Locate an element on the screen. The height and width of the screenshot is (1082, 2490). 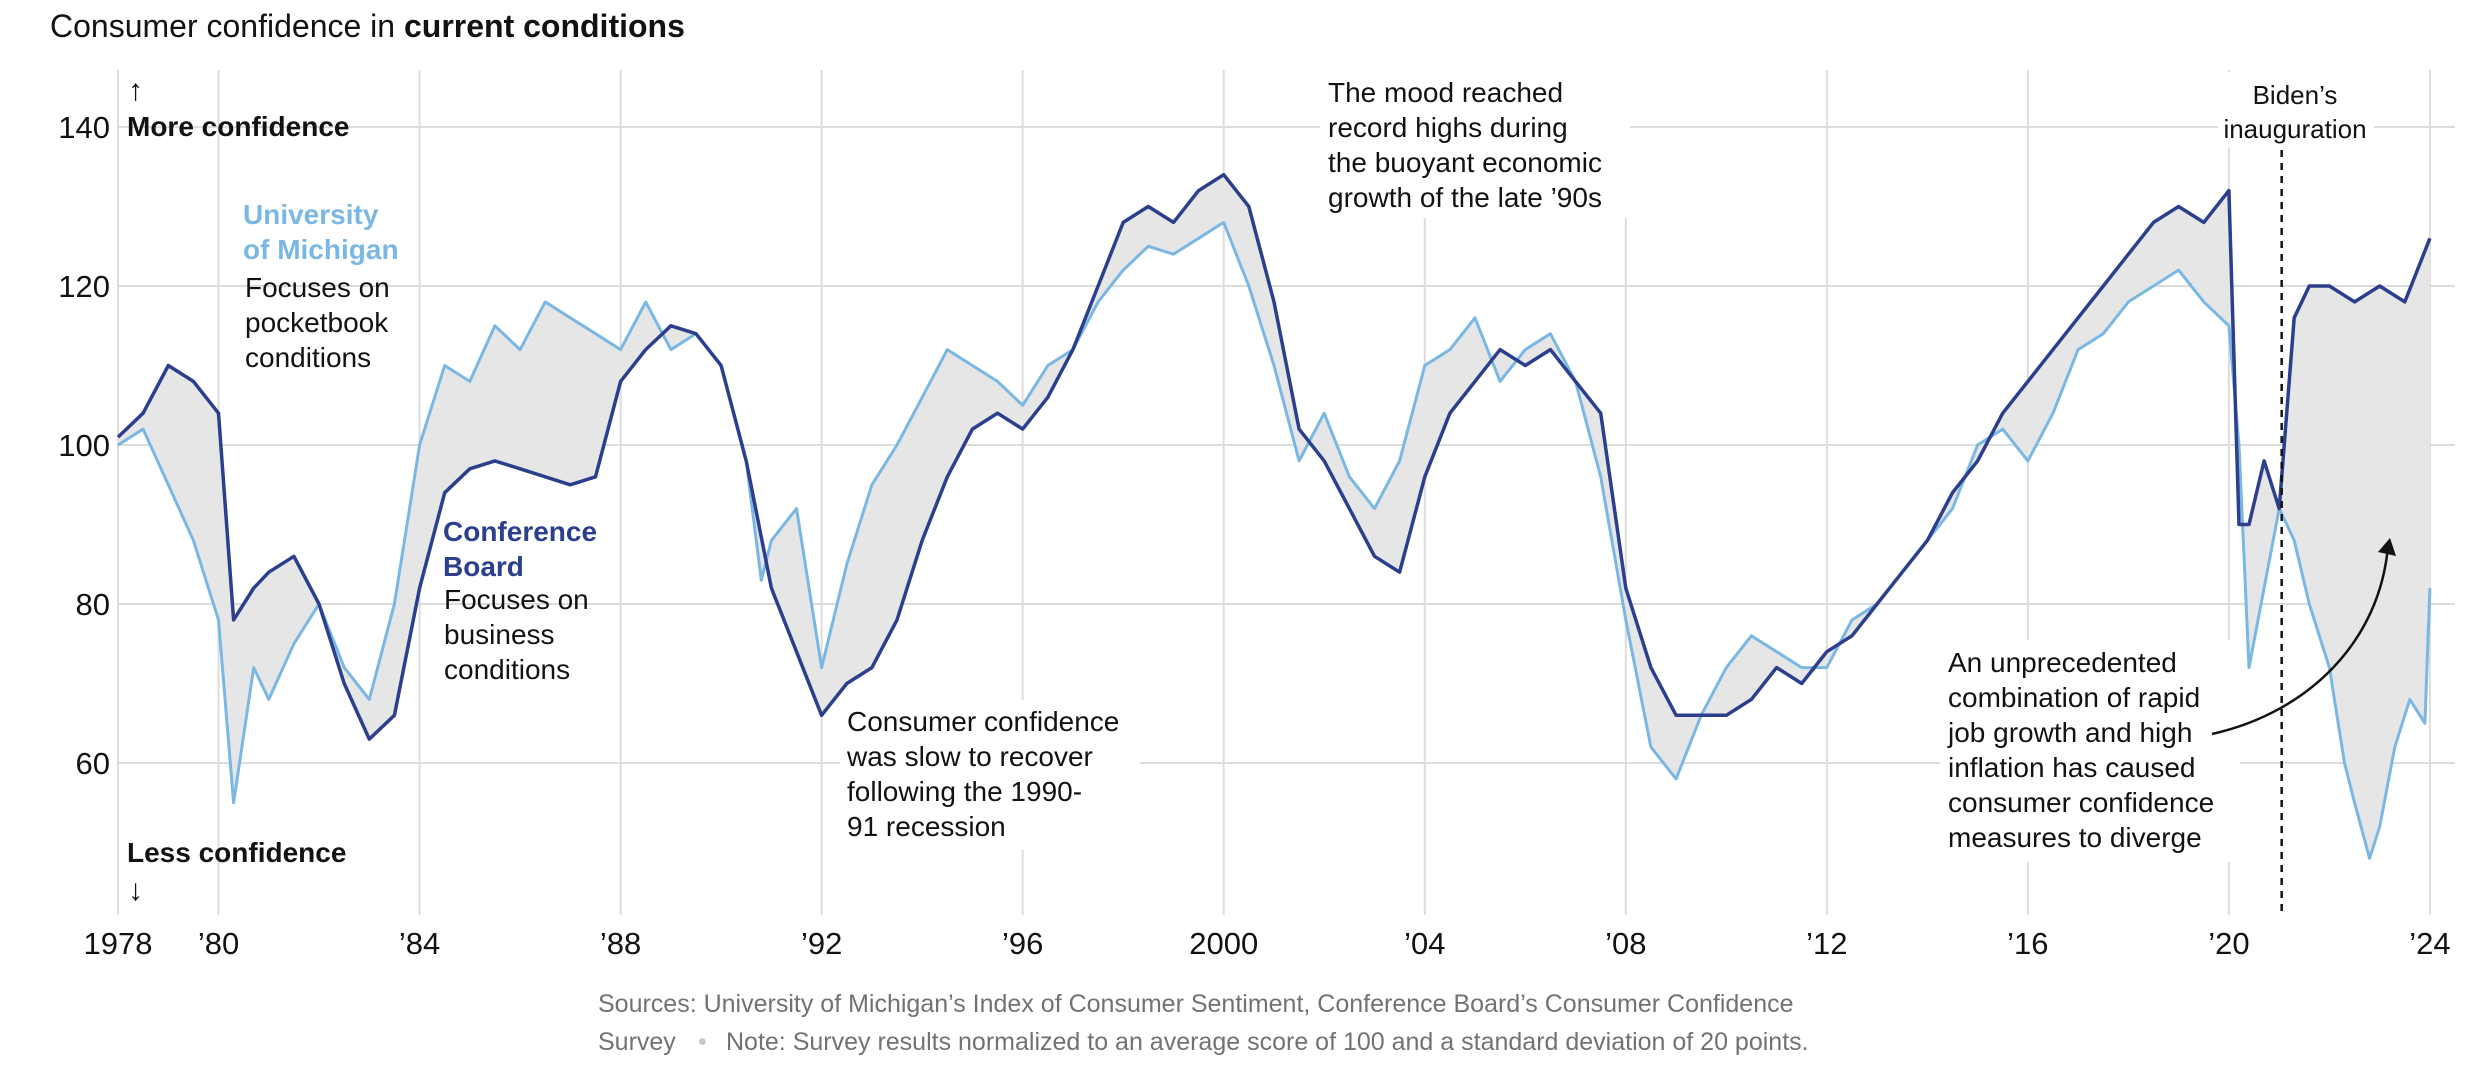
diverge-line-6: measures to diverge is located at coordinates (2075, 837).